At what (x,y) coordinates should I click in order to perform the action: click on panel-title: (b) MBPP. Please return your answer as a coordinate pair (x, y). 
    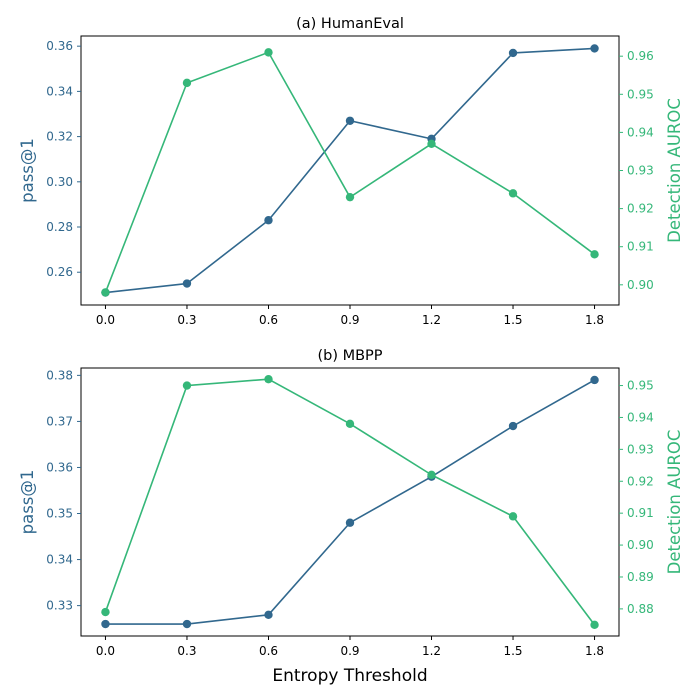
    Looking at the image, I should click on (349, 356).